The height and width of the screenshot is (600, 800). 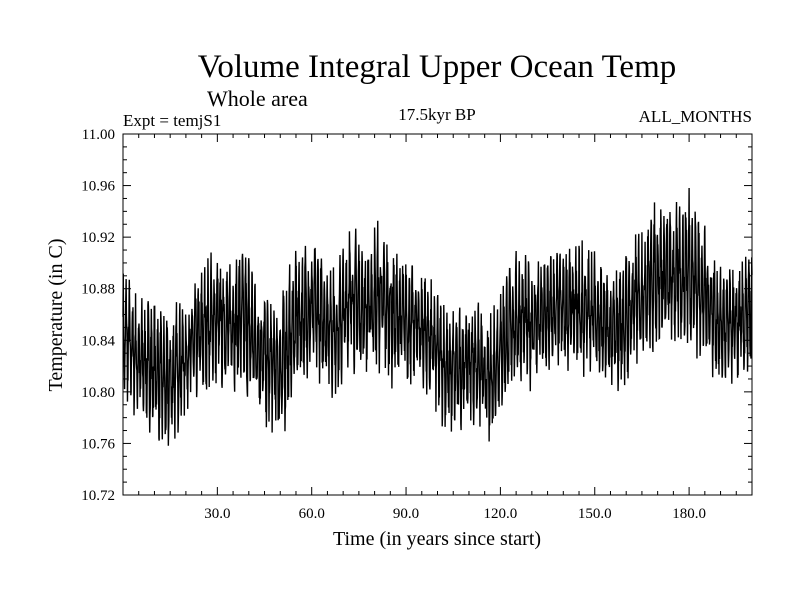 I want to click on y-tick-label: 11.00, so click(x=98, y=135).